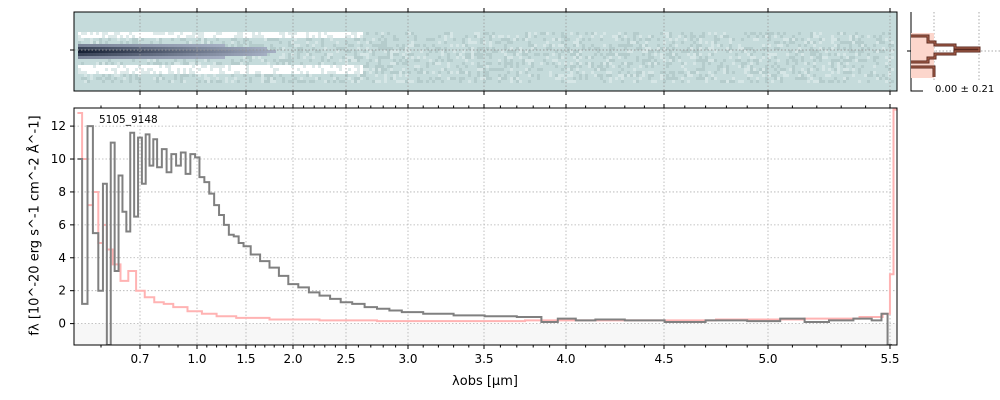  What do you see at coordinates (965, 89) in the screenshot?
I see `histogram-annotation: 0.00 ± 0.21` at bounding box center [965, 89].